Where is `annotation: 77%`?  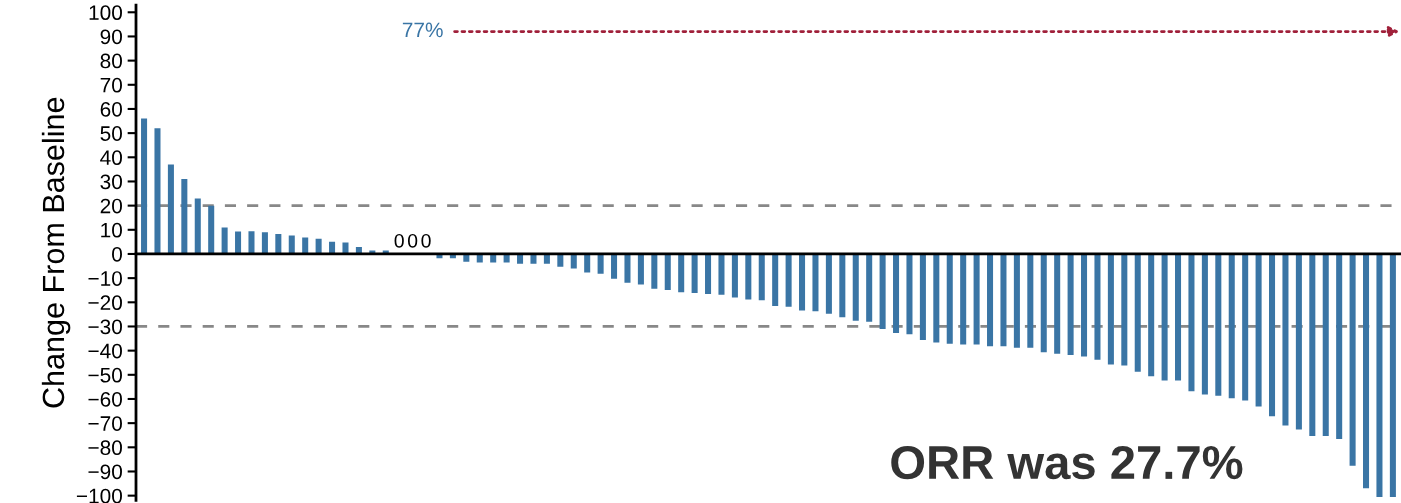 annotation: 77% is located at coordinates (422, 30).